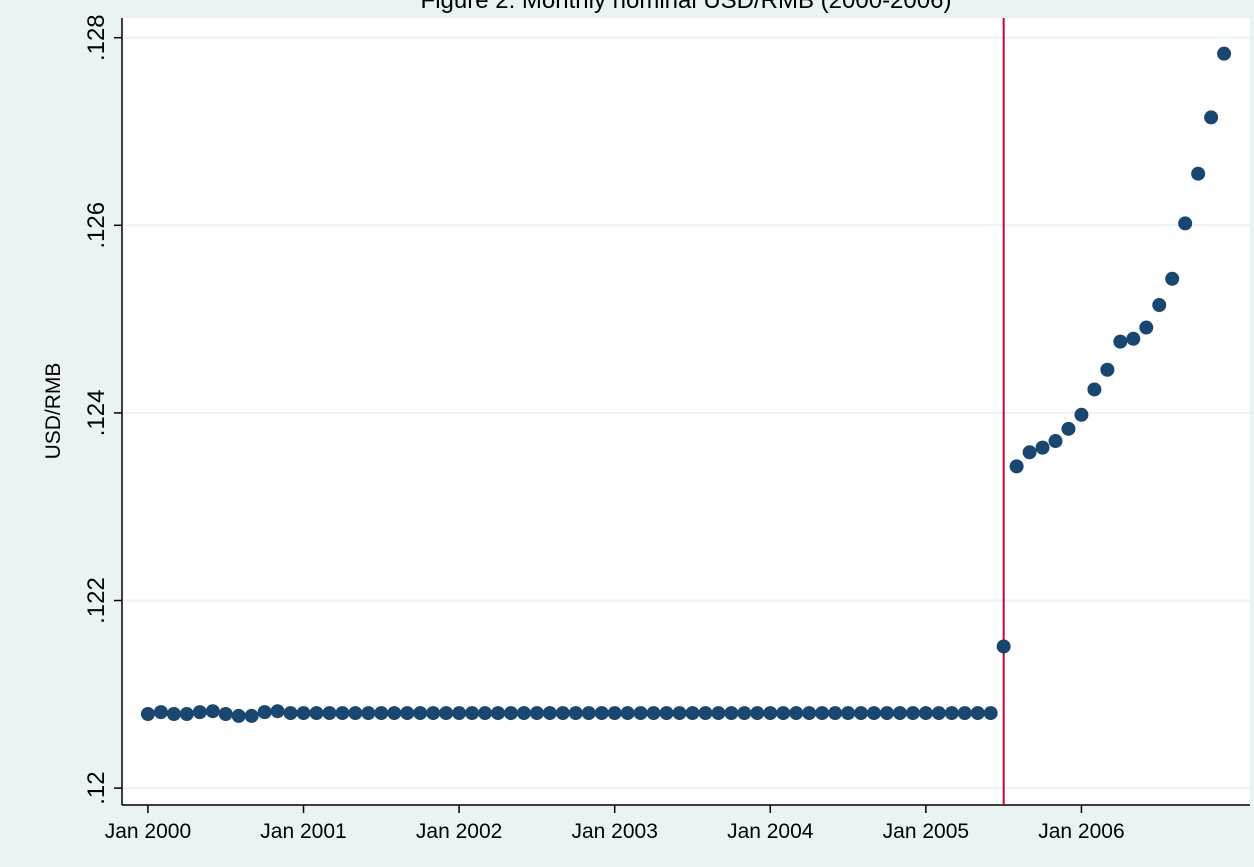 This screenshot has height=867, width=1254. Describe the element at coordinates (96, 37) in the screenshot. I see `y-tick-label: .128` at that location.